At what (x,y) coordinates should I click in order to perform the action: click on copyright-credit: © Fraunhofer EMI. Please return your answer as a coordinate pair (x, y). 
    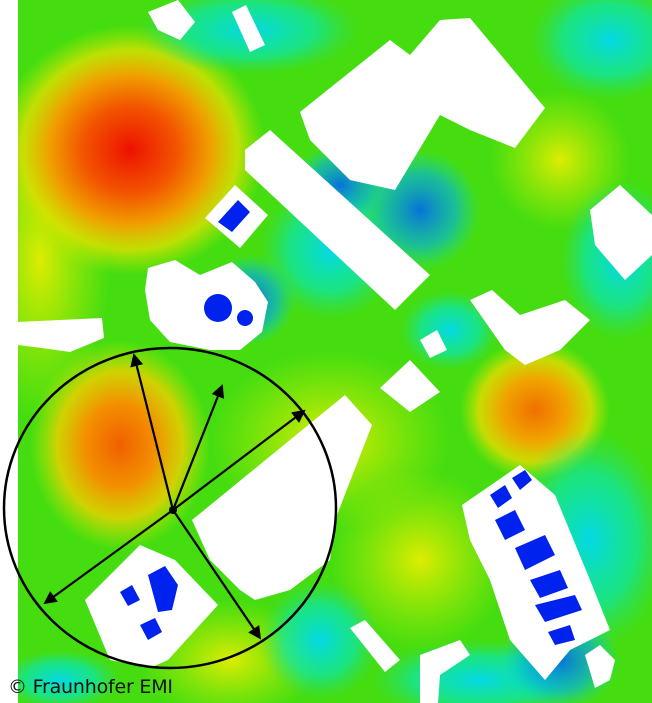
    Looking at the image, I should click on (90, 687).